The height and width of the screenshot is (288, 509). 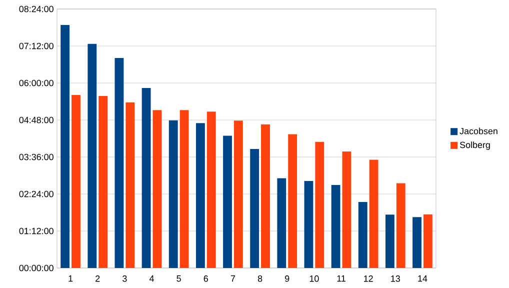 I want to click on y-tick-label: 04:48:00, so click(x=36, y=120).